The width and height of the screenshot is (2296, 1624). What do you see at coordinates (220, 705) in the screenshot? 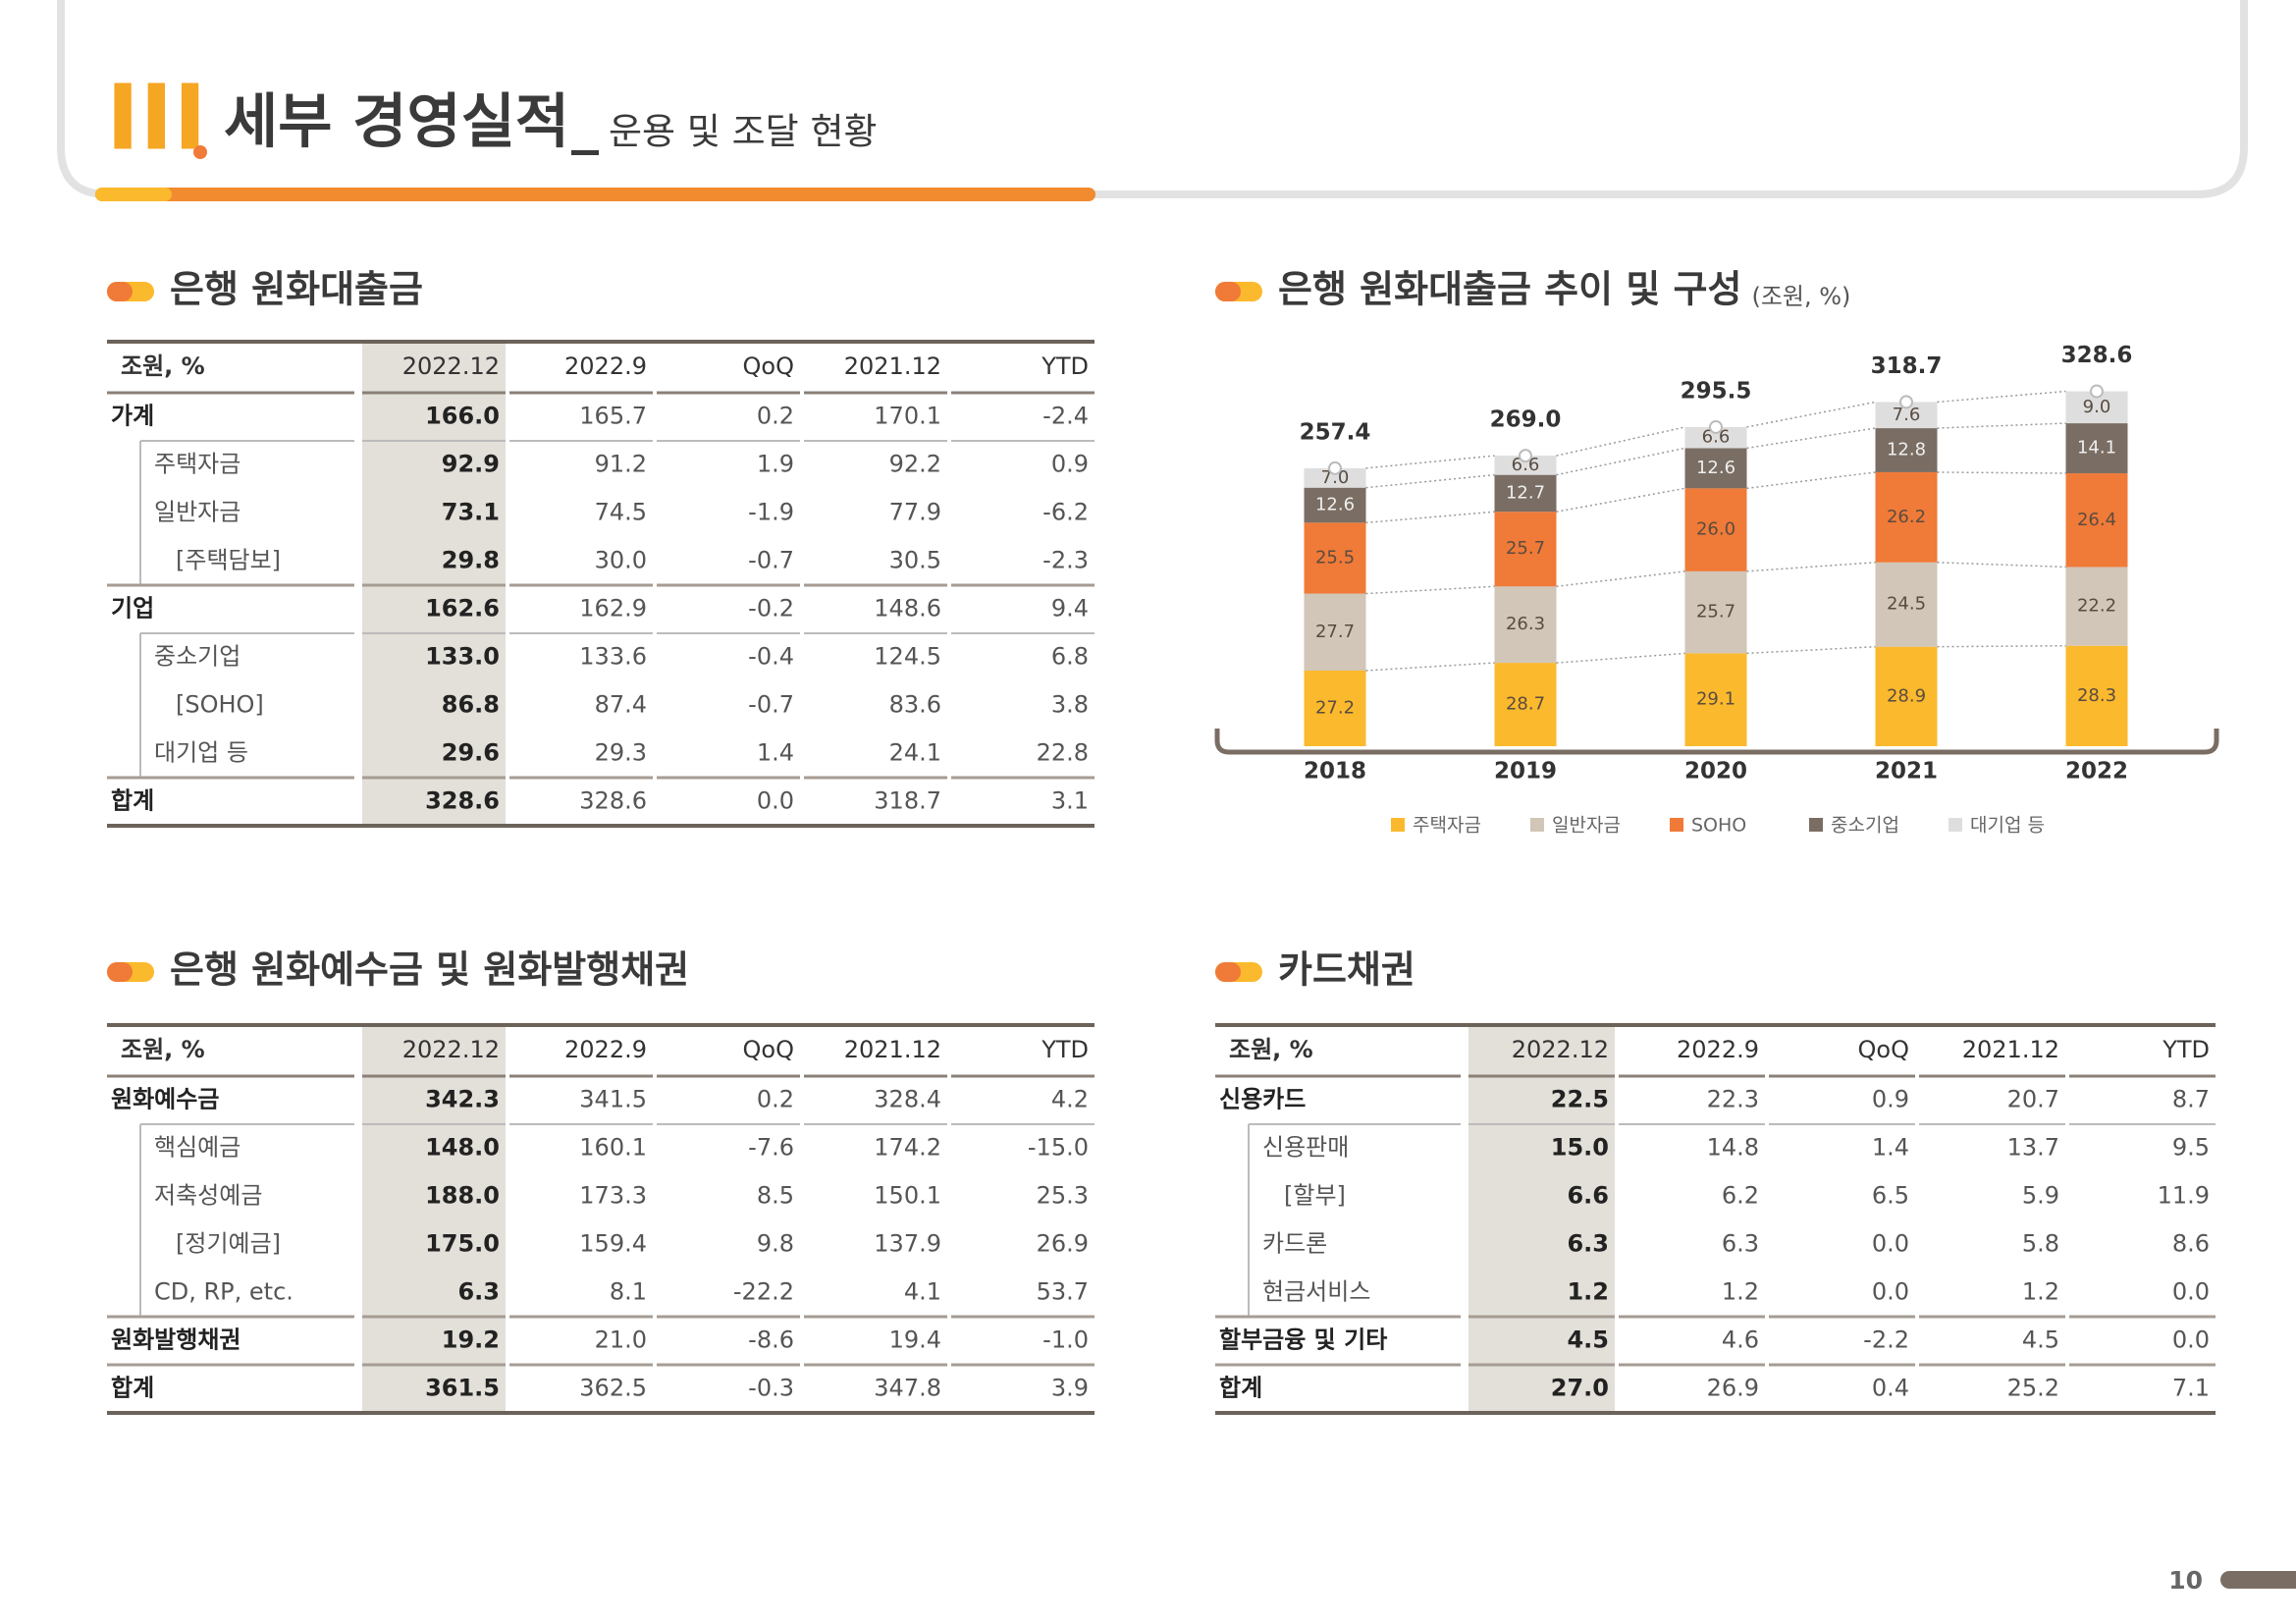
I see `row-label: [SOHO]` at bounding box center [220, 705].